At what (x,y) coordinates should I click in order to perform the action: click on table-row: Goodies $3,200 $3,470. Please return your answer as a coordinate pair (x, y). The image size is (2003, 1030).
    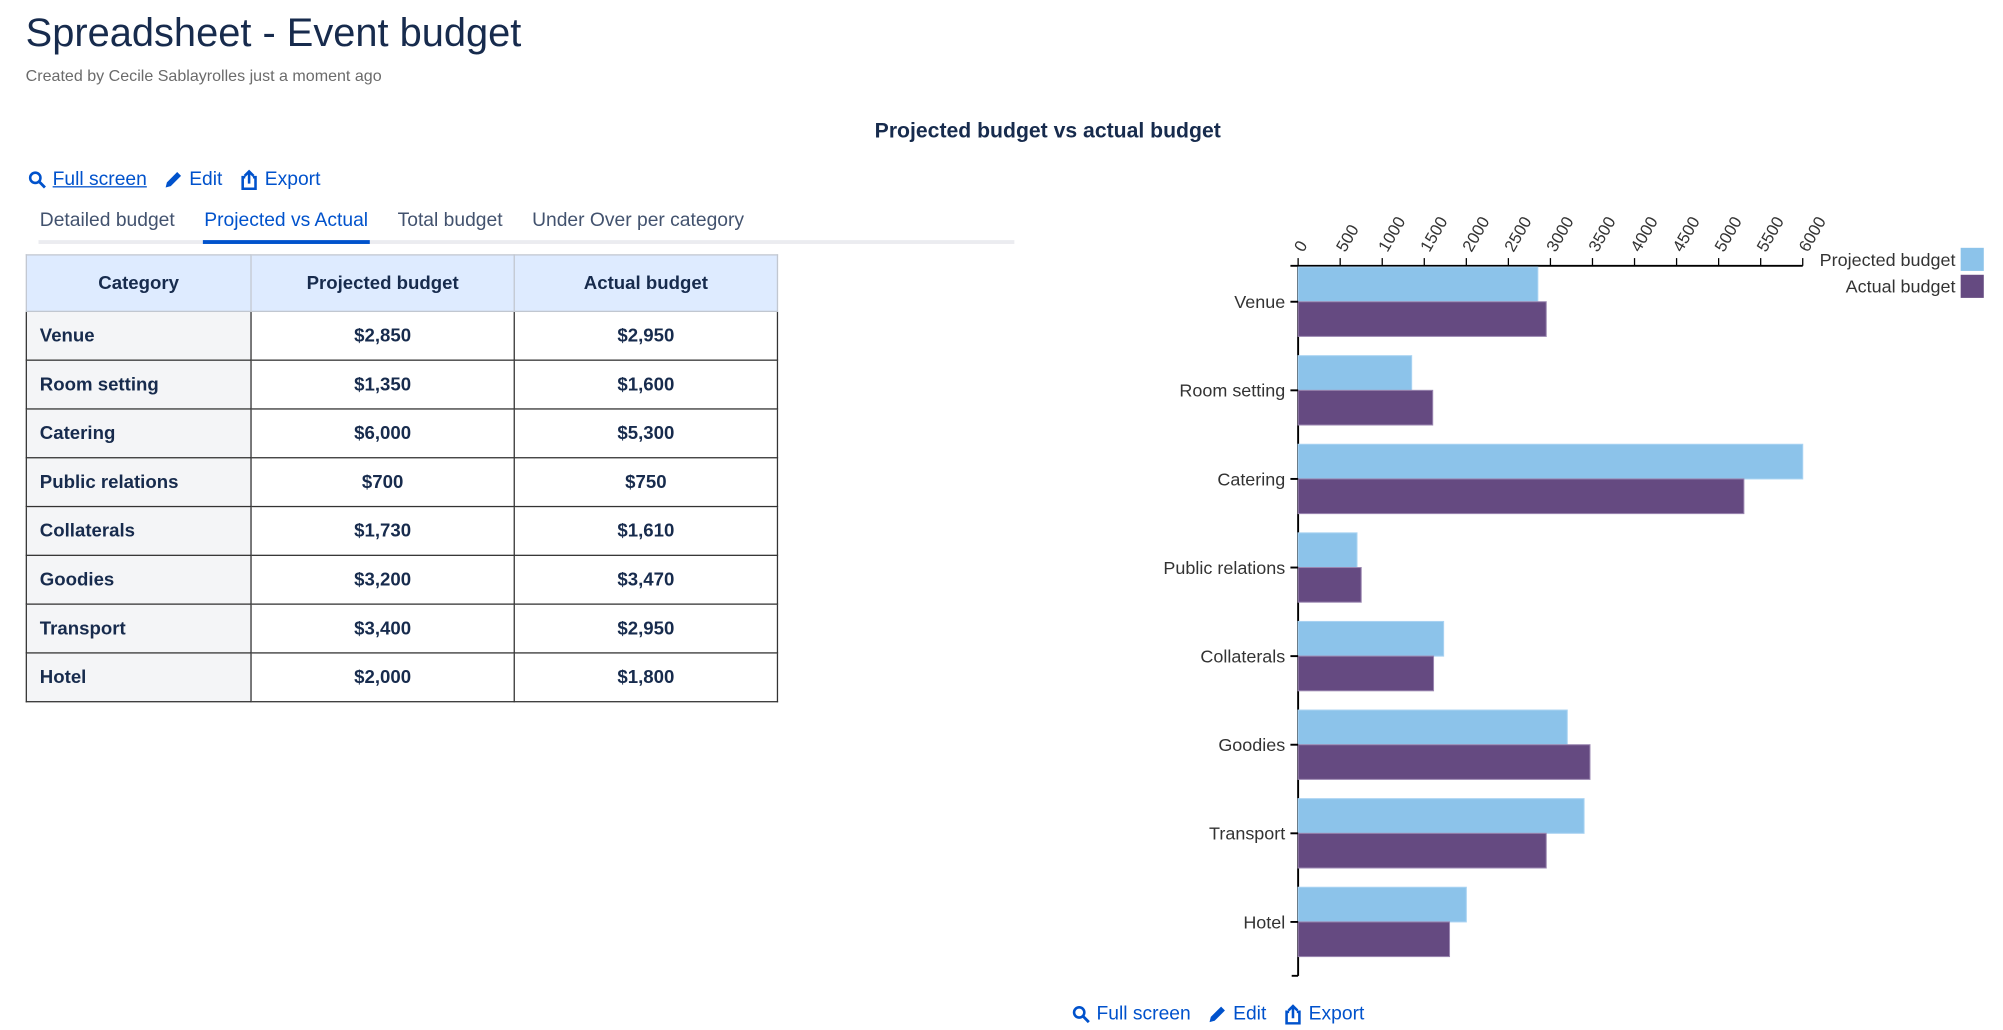
    Looking at the image, I should click on (402, 579).